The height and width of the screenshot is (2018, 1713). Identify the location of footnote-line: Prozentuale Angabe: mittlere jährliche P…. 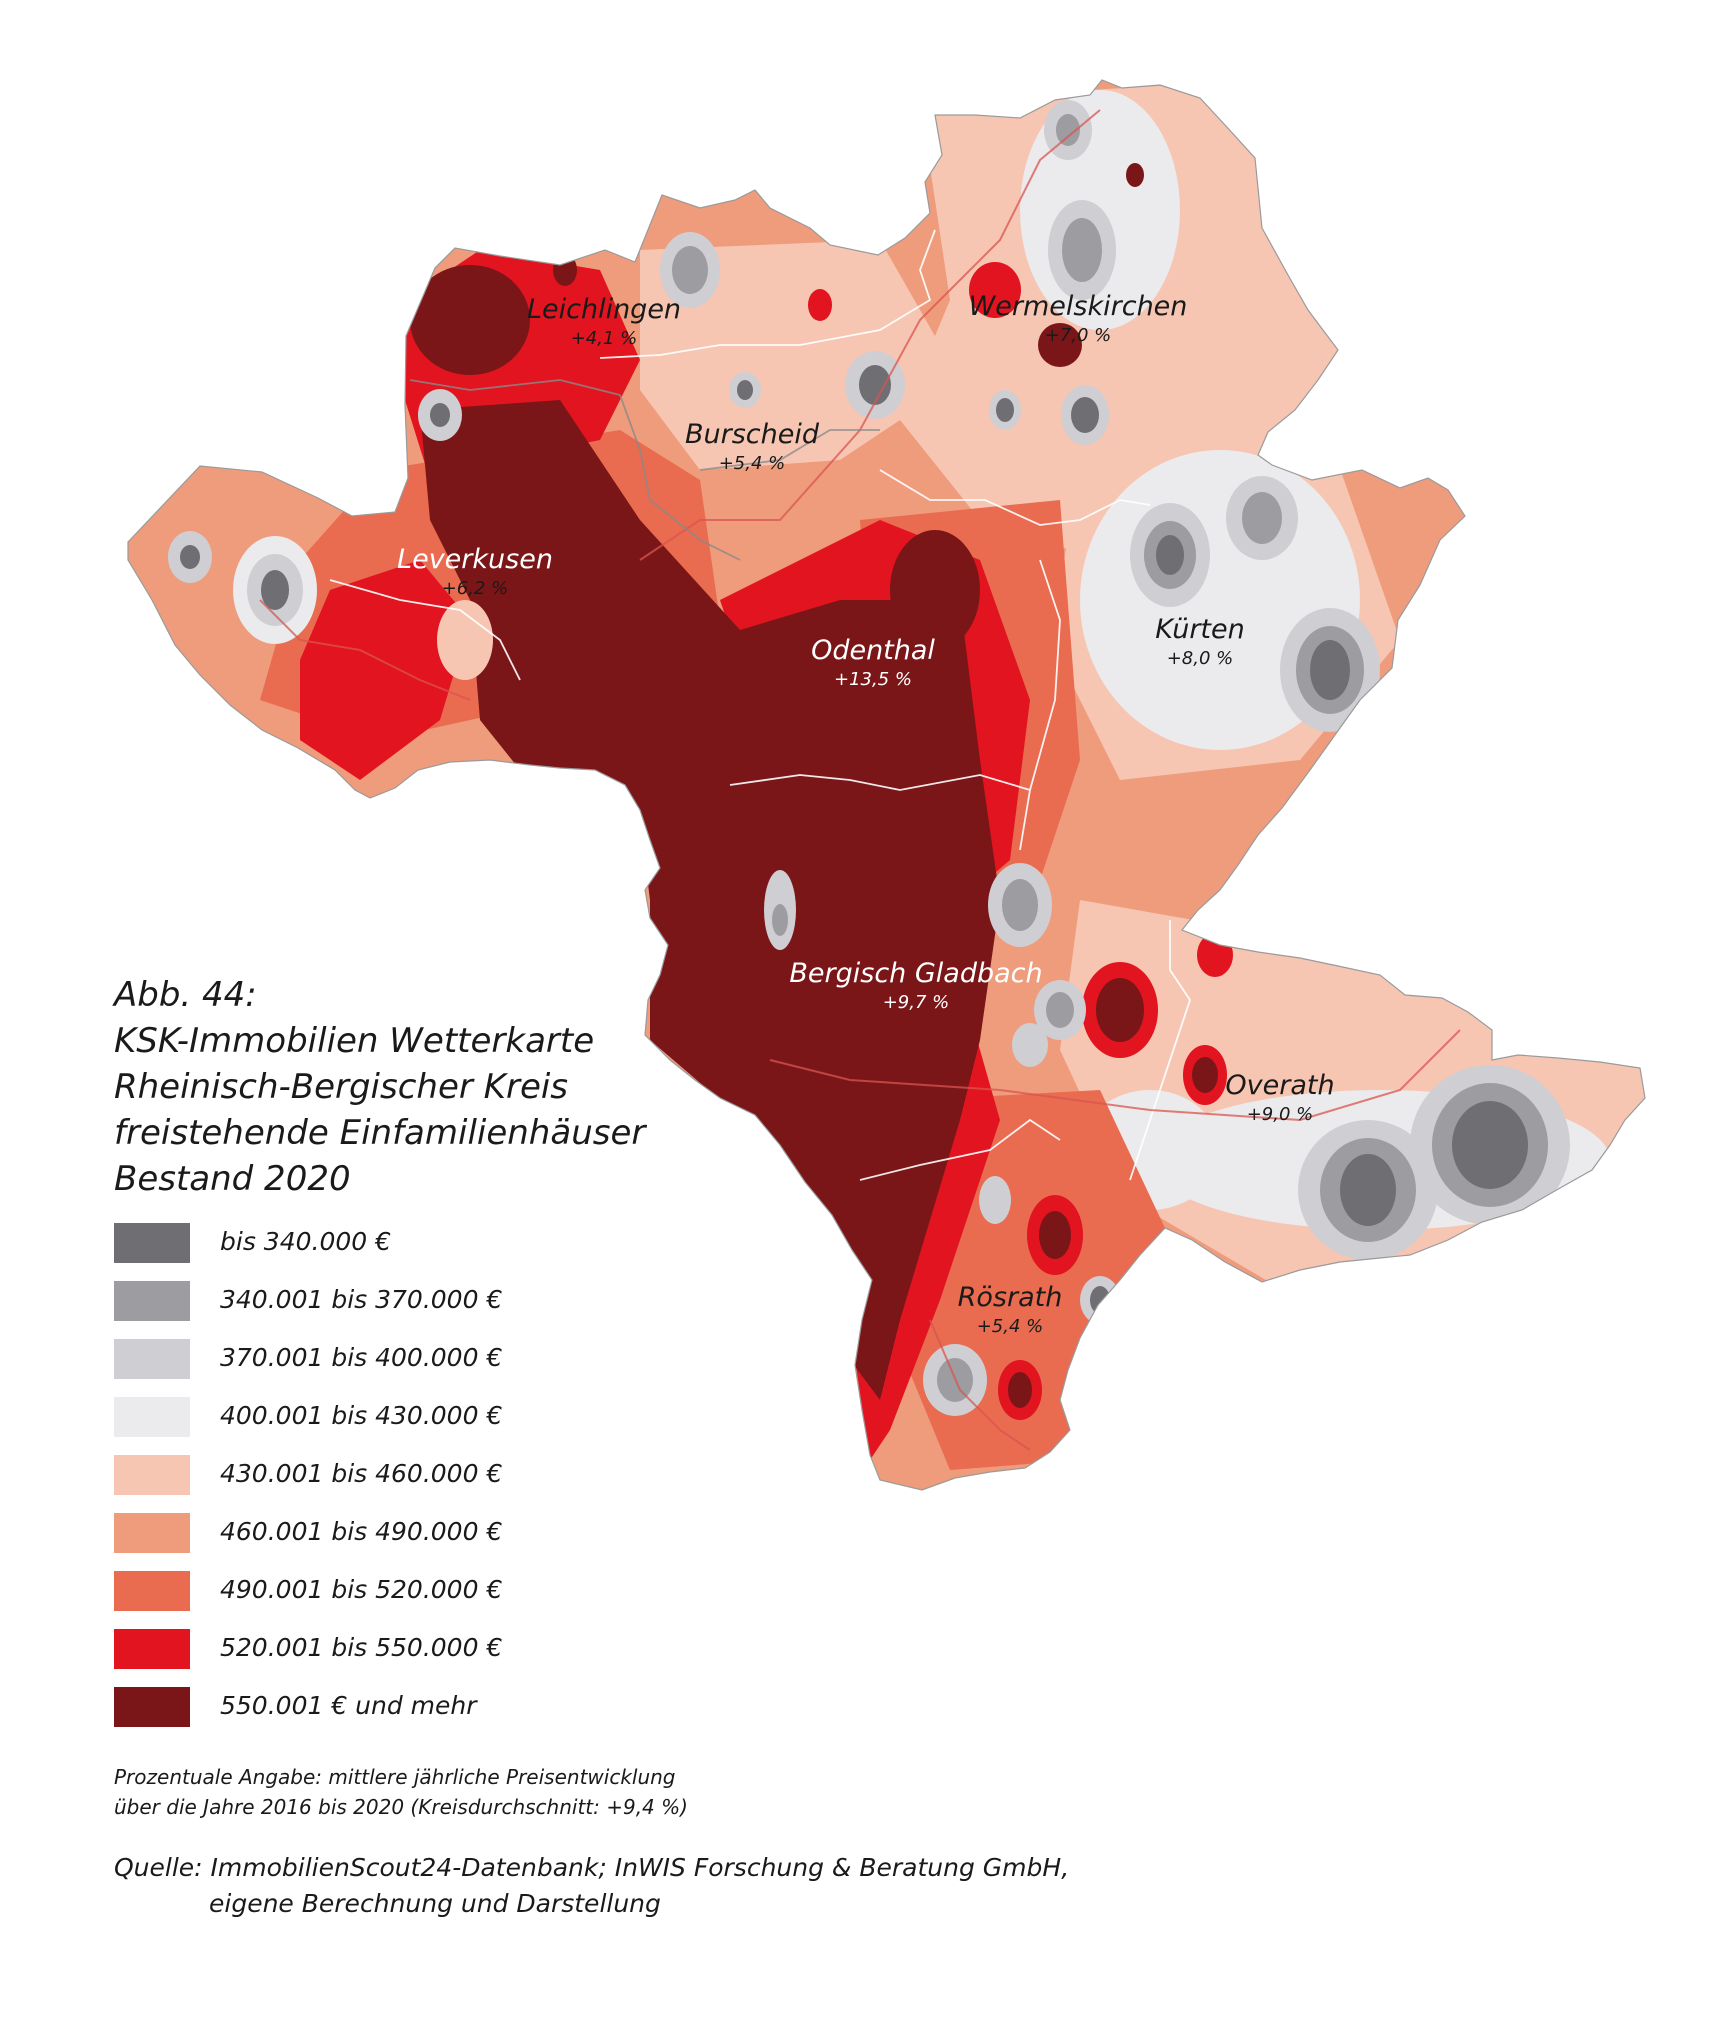
(395, 1777).